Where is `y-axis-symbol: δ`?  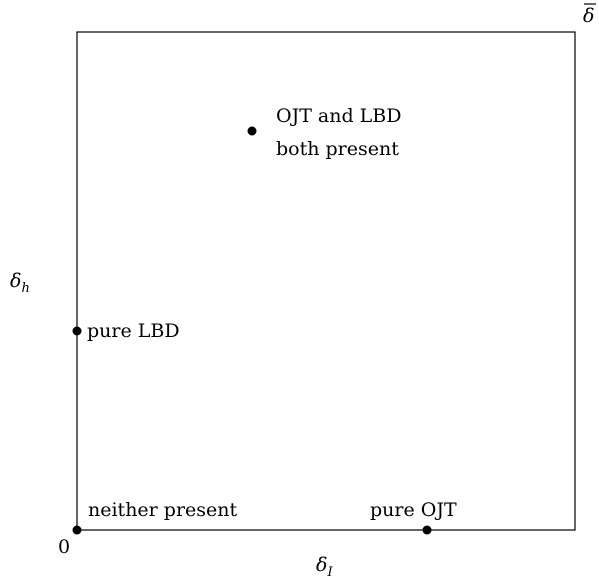
y-axis-symbol: δ is located at coordinates (15, 281).